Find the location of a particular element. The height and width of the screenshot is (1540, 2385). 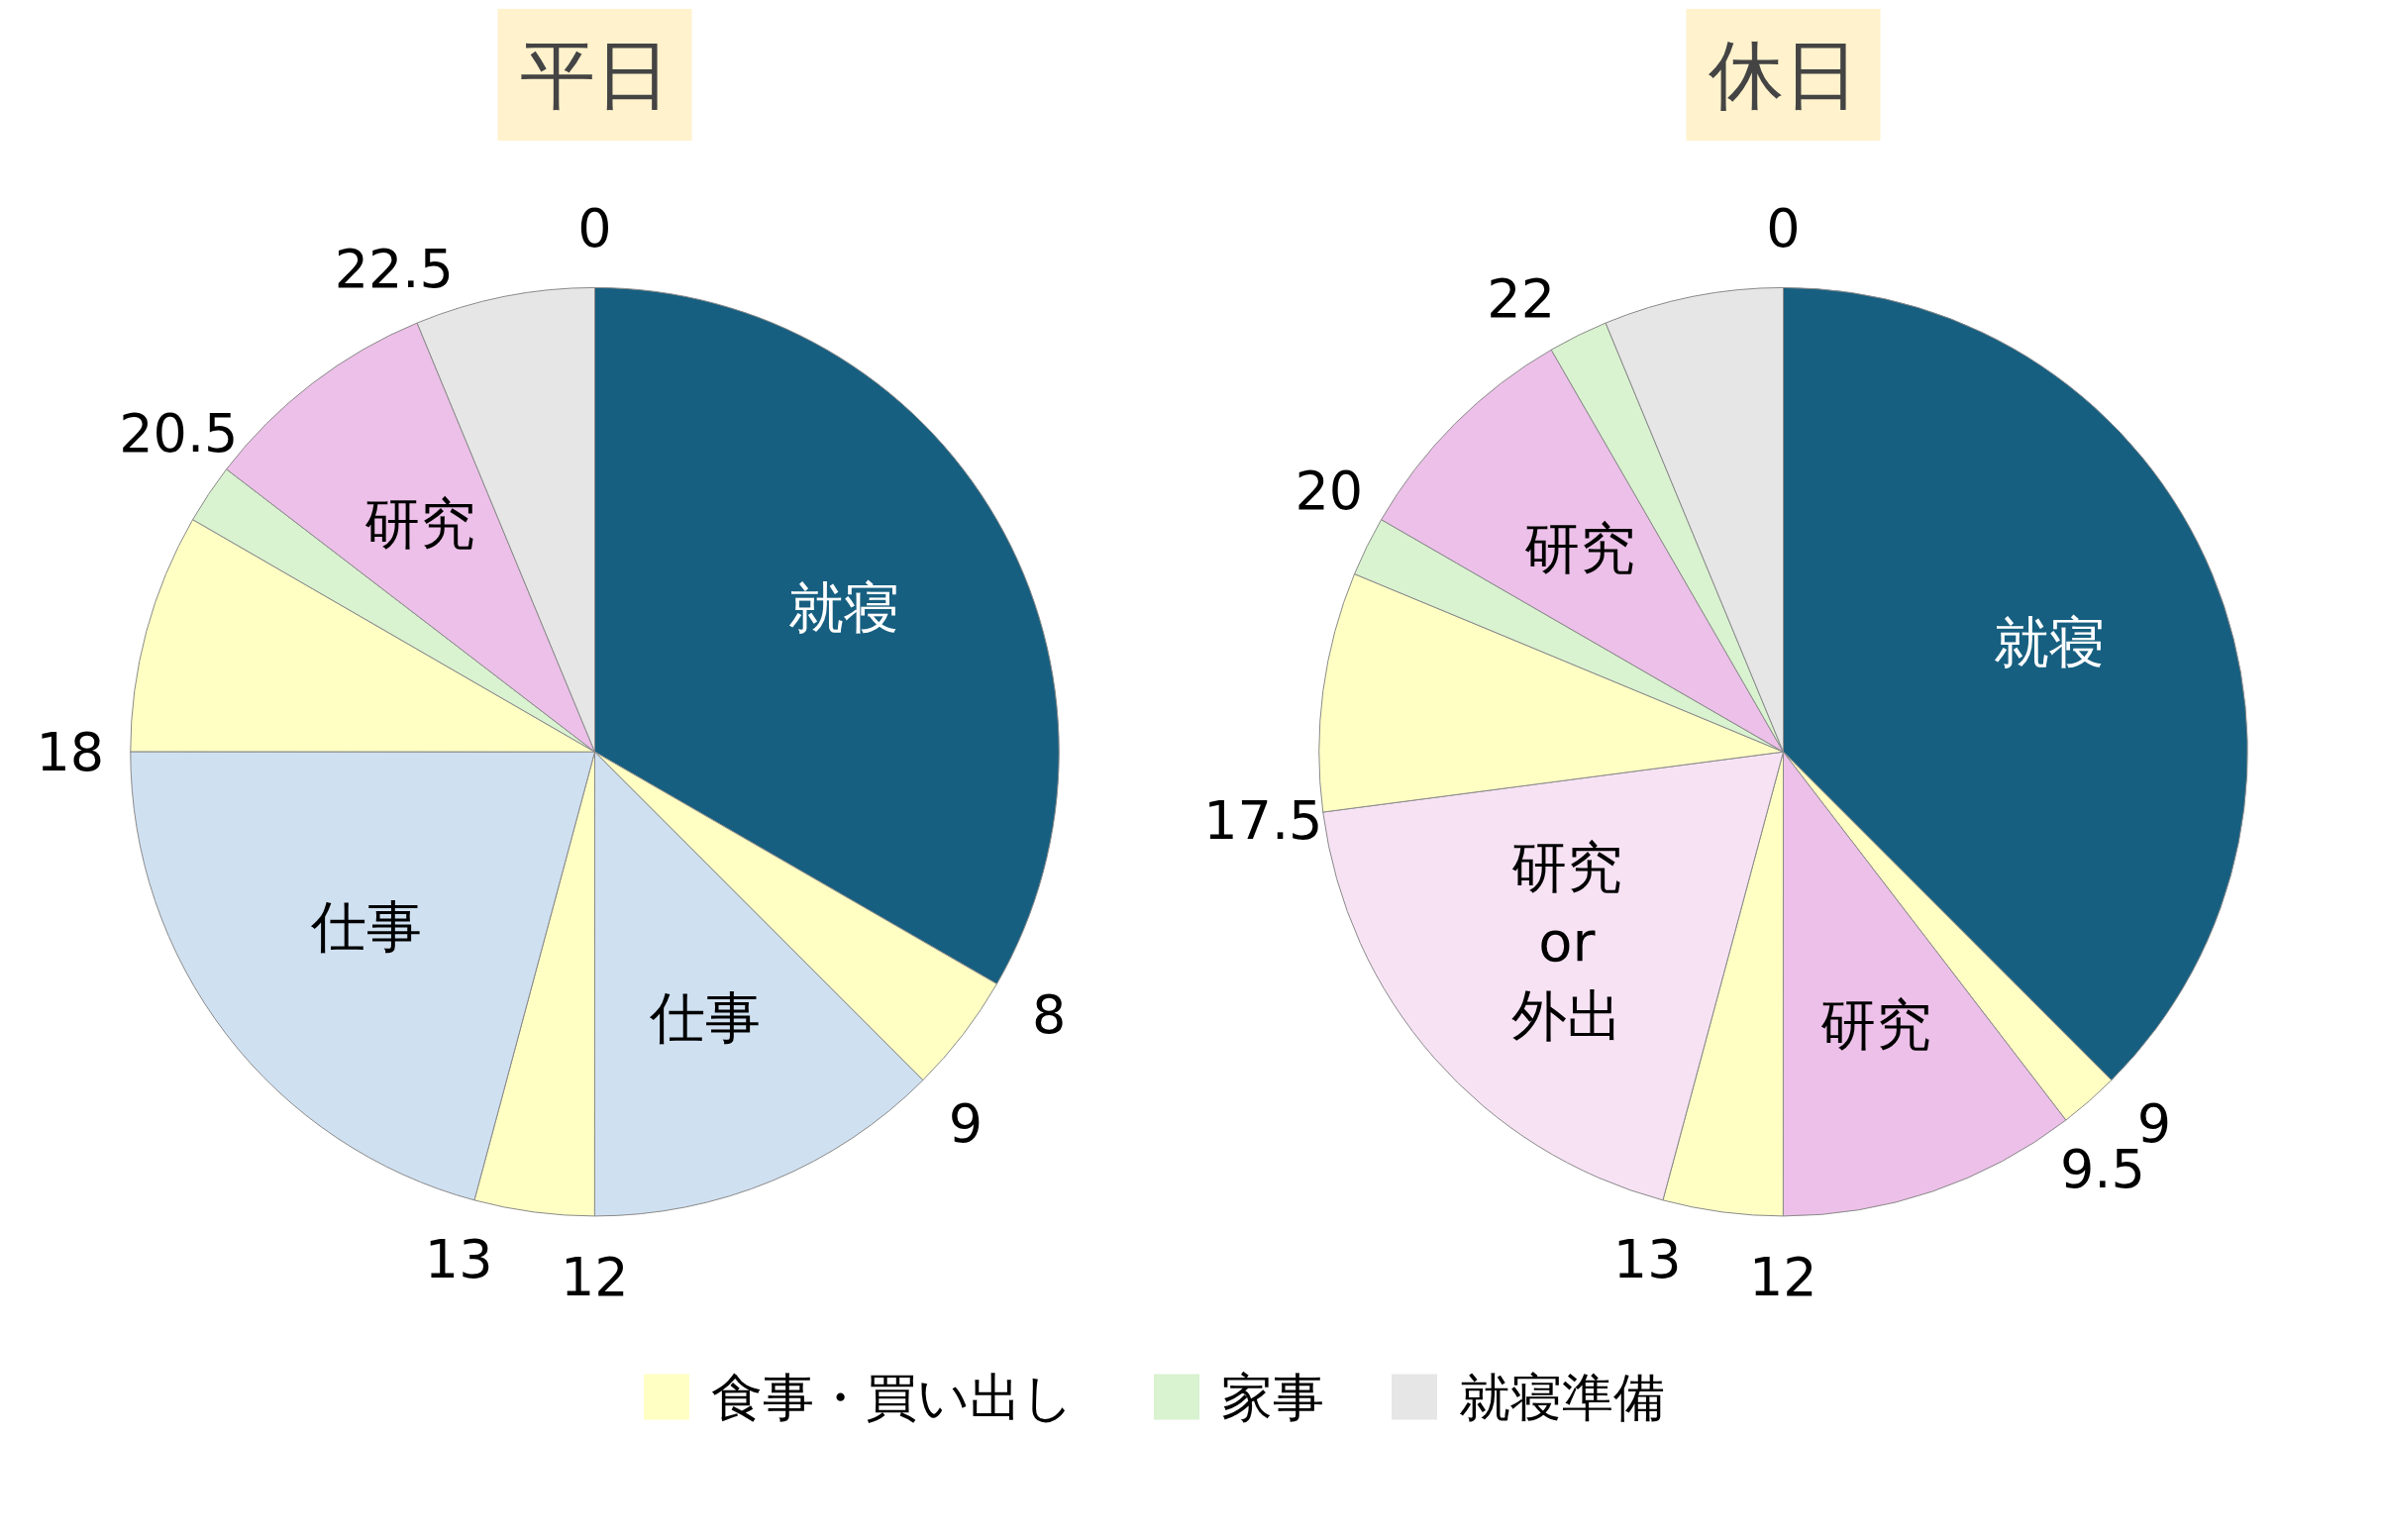

text: 22 is located at coordinates (1521, 299).